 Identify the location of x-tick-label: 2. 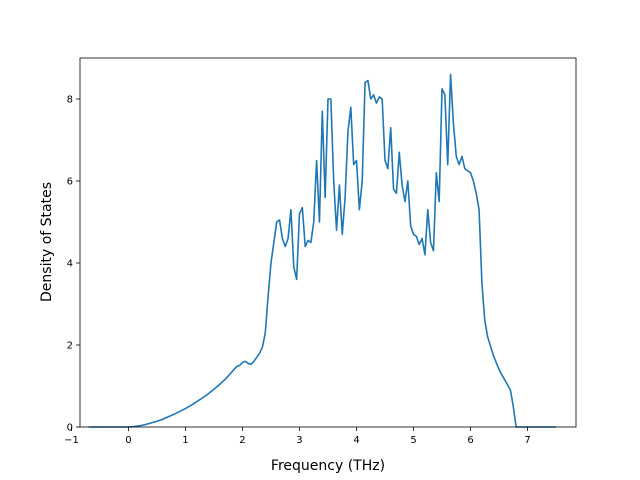
(242, 440).